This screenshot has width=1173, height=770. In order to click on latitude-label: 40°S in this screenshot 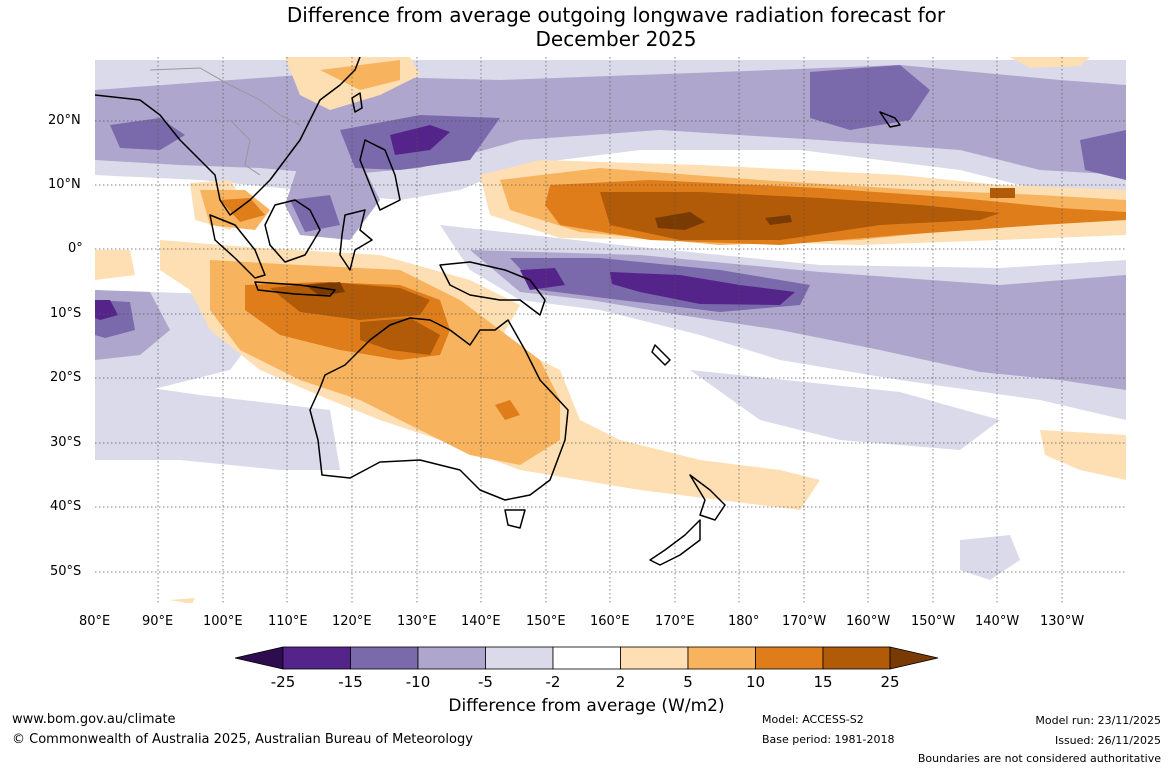, I will do `click(66, 506)`.